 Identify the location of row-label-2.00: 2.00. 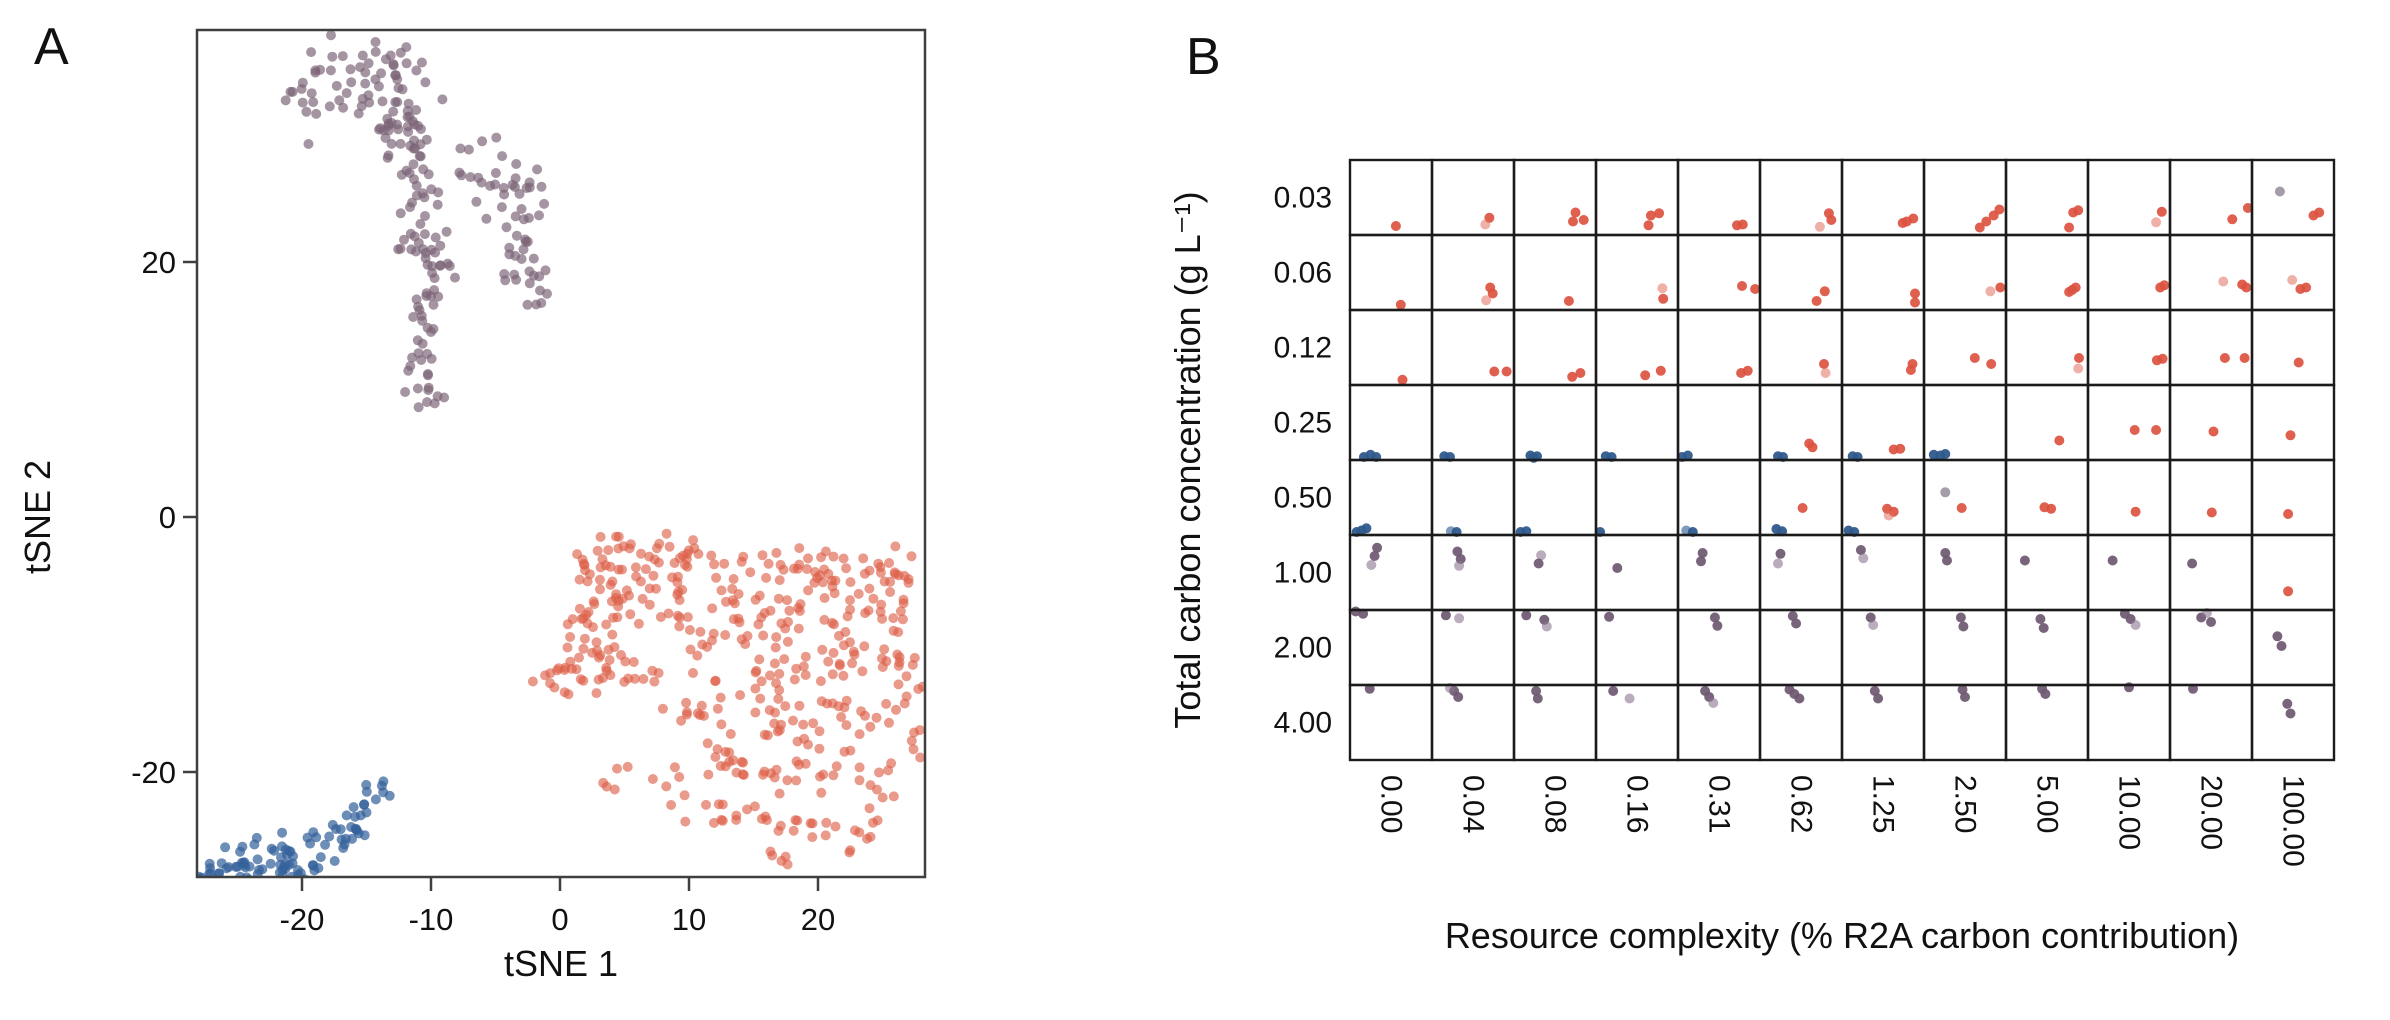
(1303, 648).